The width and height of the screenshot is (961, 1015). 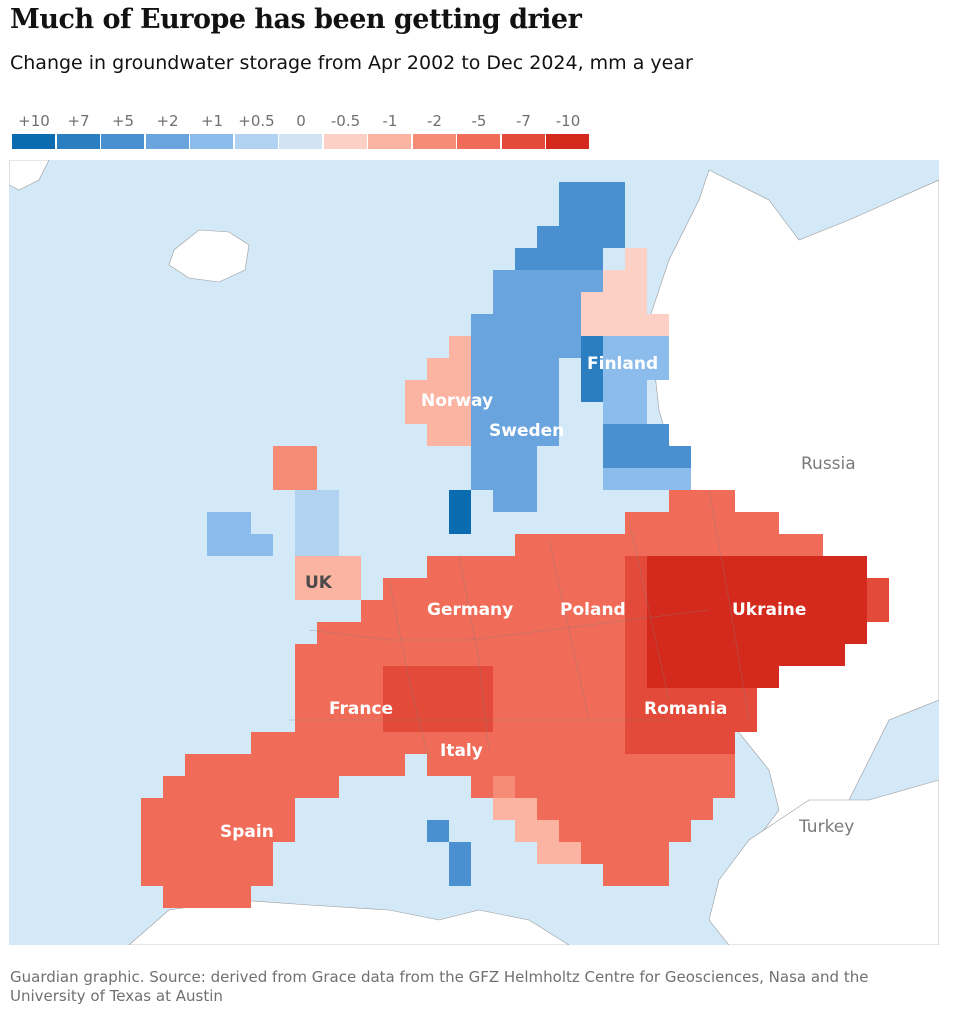 I want to click on label-spain: Spain, so click(x=247, y=832).